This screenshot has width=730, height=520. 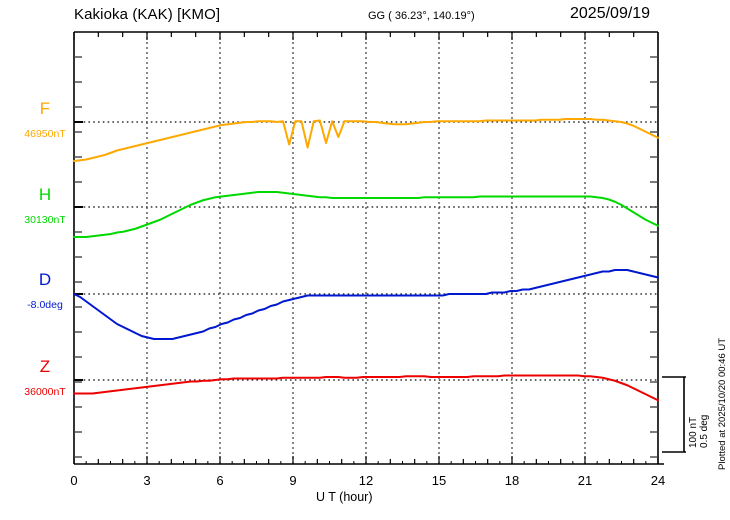 I want to click on trace-z, so click(x=366, y=388).